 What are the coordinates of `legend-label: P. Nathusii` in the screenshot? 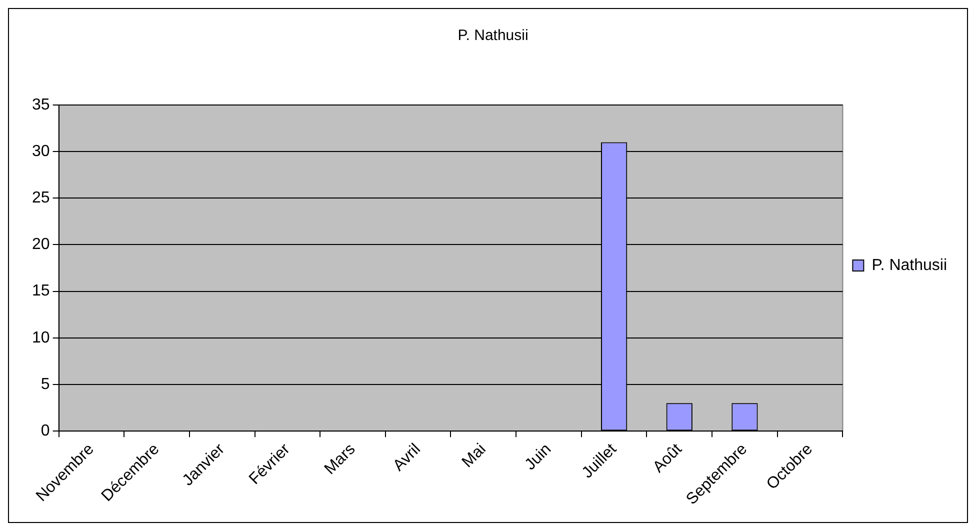 It's located at (910, 265).